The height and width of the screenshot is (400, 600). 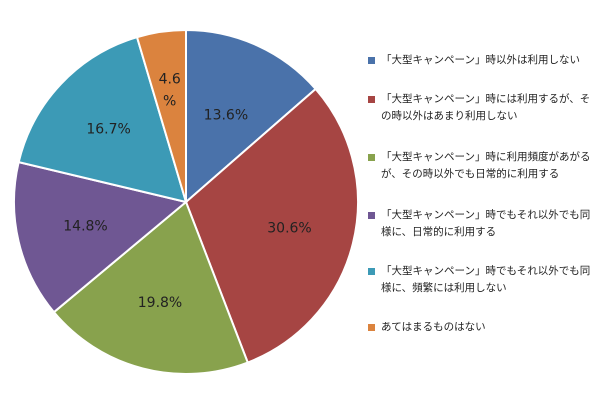 I want to click on legend-label: 「大型キャンペーン」時でもそれ以外でも同様に、頻繁には利用しない, so click(x=486, y=279).